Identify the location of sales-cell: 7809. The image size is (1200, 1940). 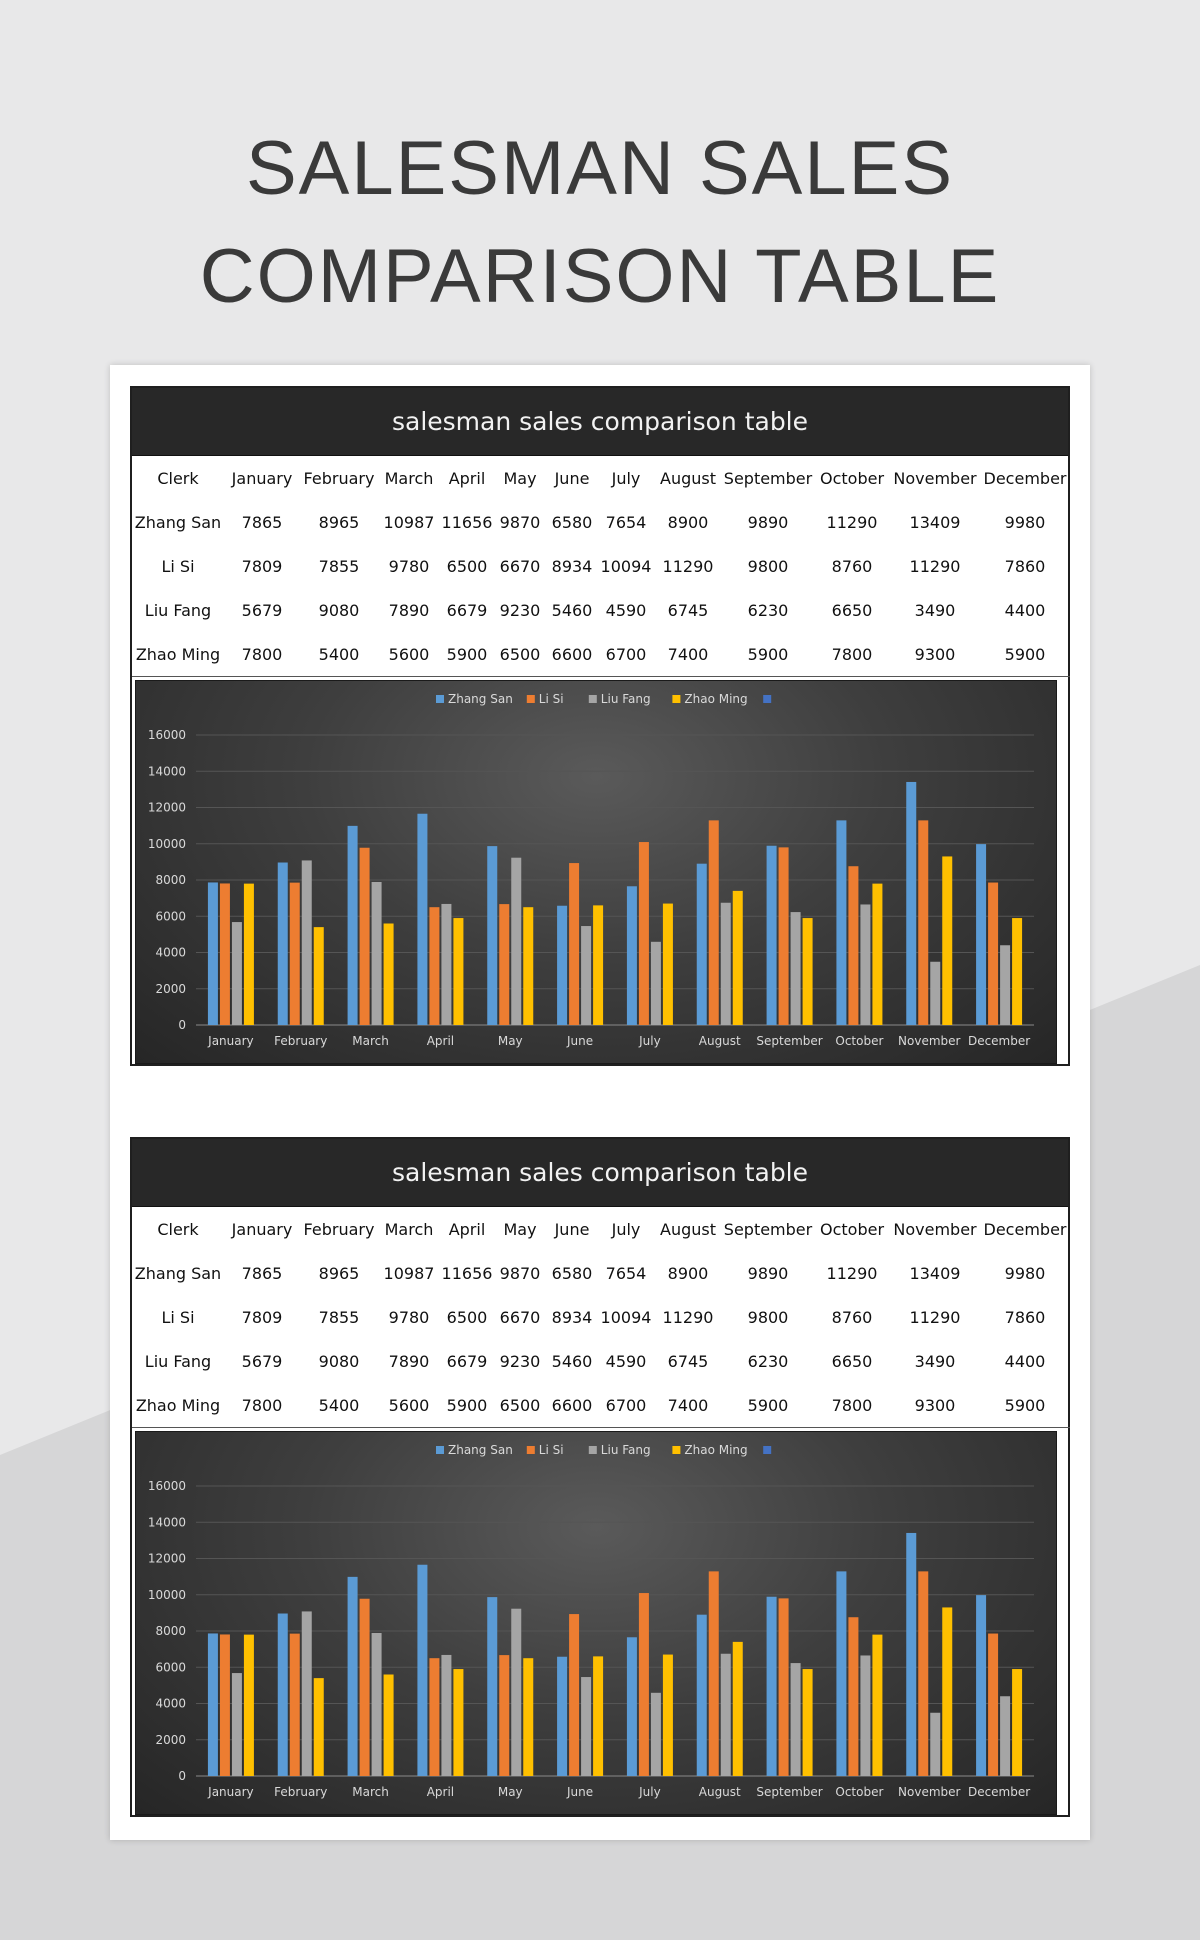
(262, 1317).